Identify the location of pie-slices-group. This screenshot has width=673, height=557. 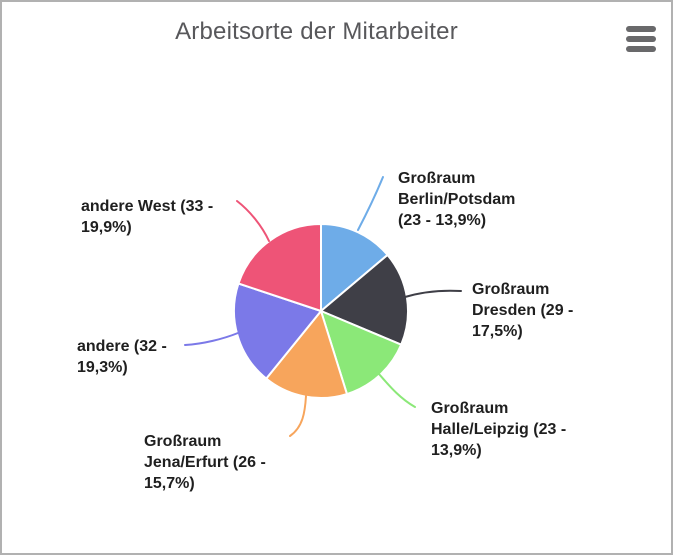
(321, 311).